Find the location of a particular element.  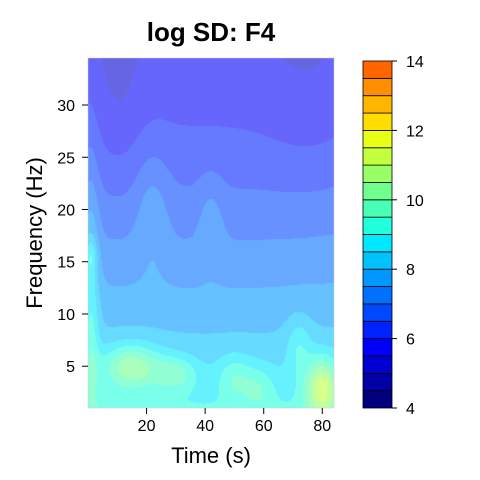

y-tick-label: 20 is located at coordinates (66, 210).